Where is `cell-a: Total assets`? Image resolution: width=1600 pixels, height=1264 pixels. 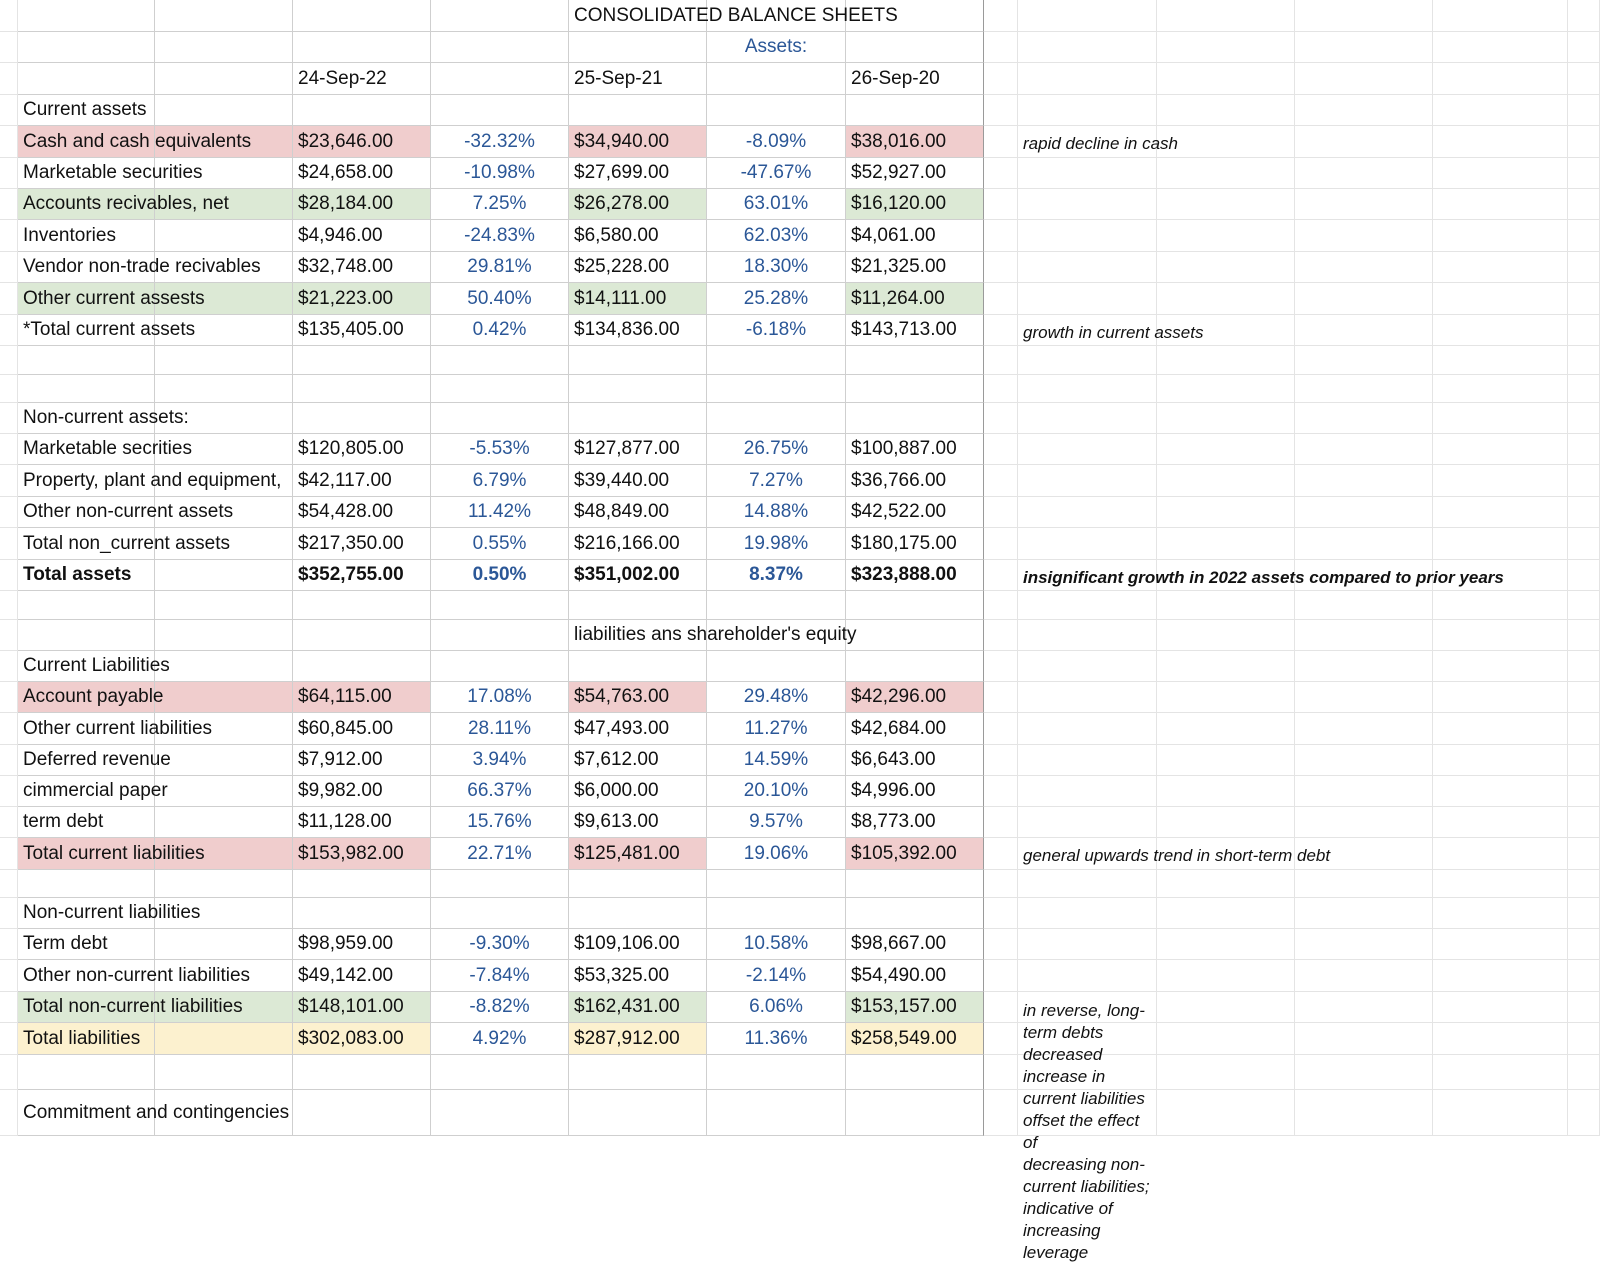
cell-a: Total assets is located at coordinates (86, 575).